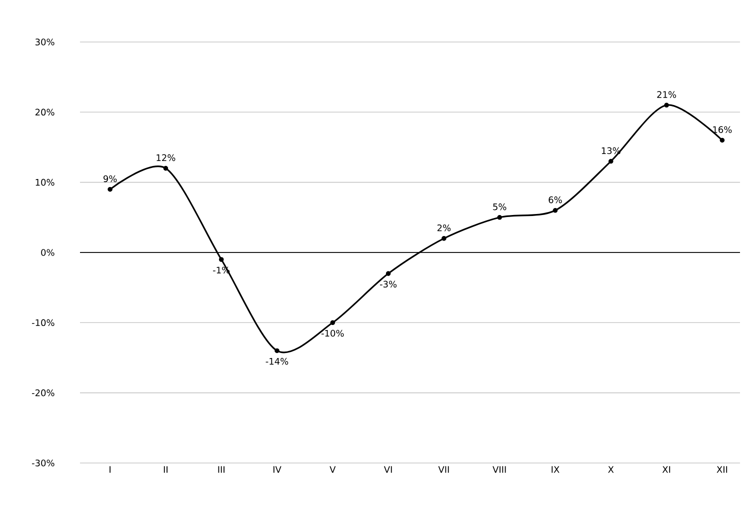 This screenshot has height=508, width=747. I want to click on data-label: -14%, so click(277, 361).